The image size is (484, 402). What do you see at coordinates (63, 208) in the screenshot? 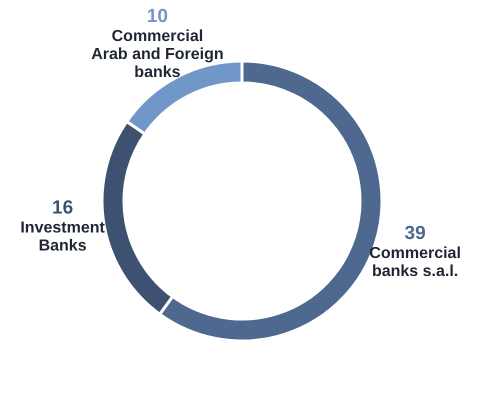
I see `data-label: 16` at bounding box center [63, 208].